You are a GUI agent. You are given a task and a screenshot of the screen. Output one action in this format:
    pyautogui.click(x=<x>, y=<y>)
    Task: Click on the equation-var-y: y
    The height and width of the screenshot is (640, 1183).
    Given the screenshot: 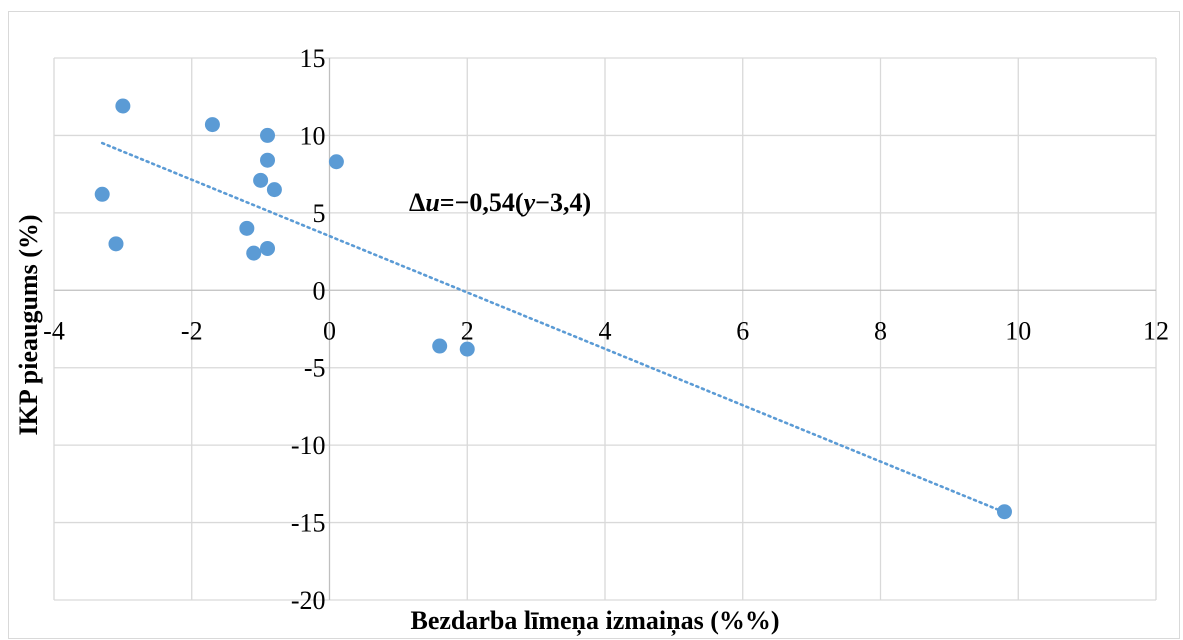 What is the action you would take?
    pyautogui.click(x=528, y=202)
    